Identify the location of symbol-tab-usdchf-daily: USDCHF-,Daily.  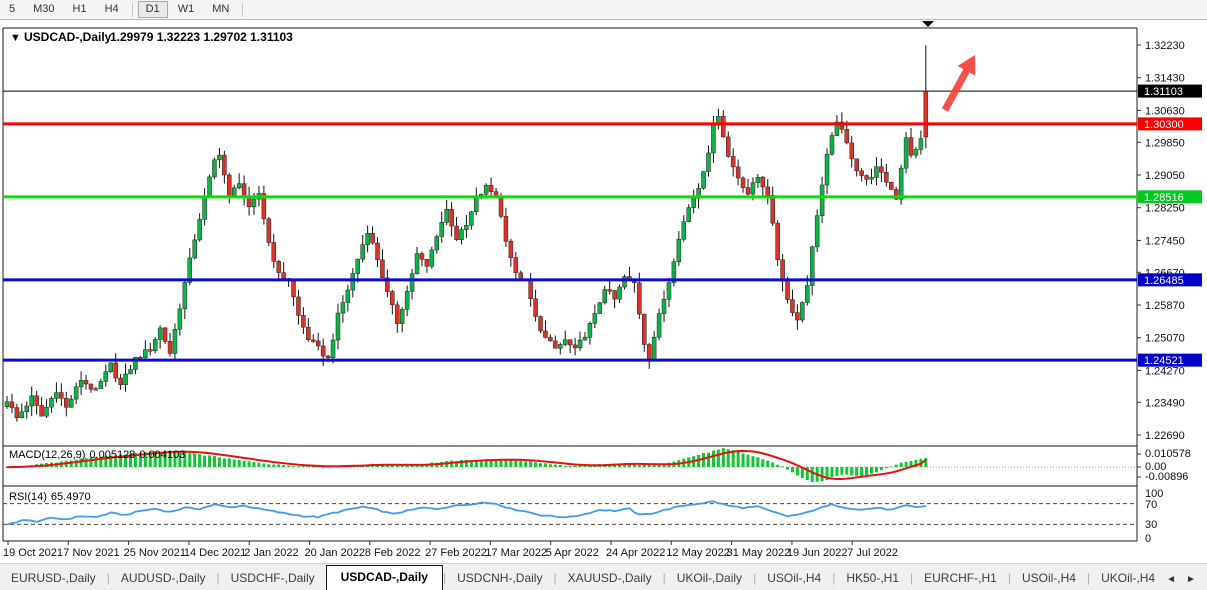
(272, 578).